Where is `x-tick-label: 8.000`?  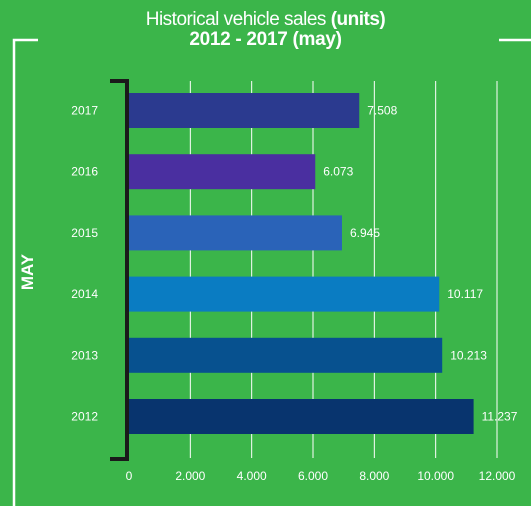 x-tick-label: 8.000 is located at coordinates (374, 476).